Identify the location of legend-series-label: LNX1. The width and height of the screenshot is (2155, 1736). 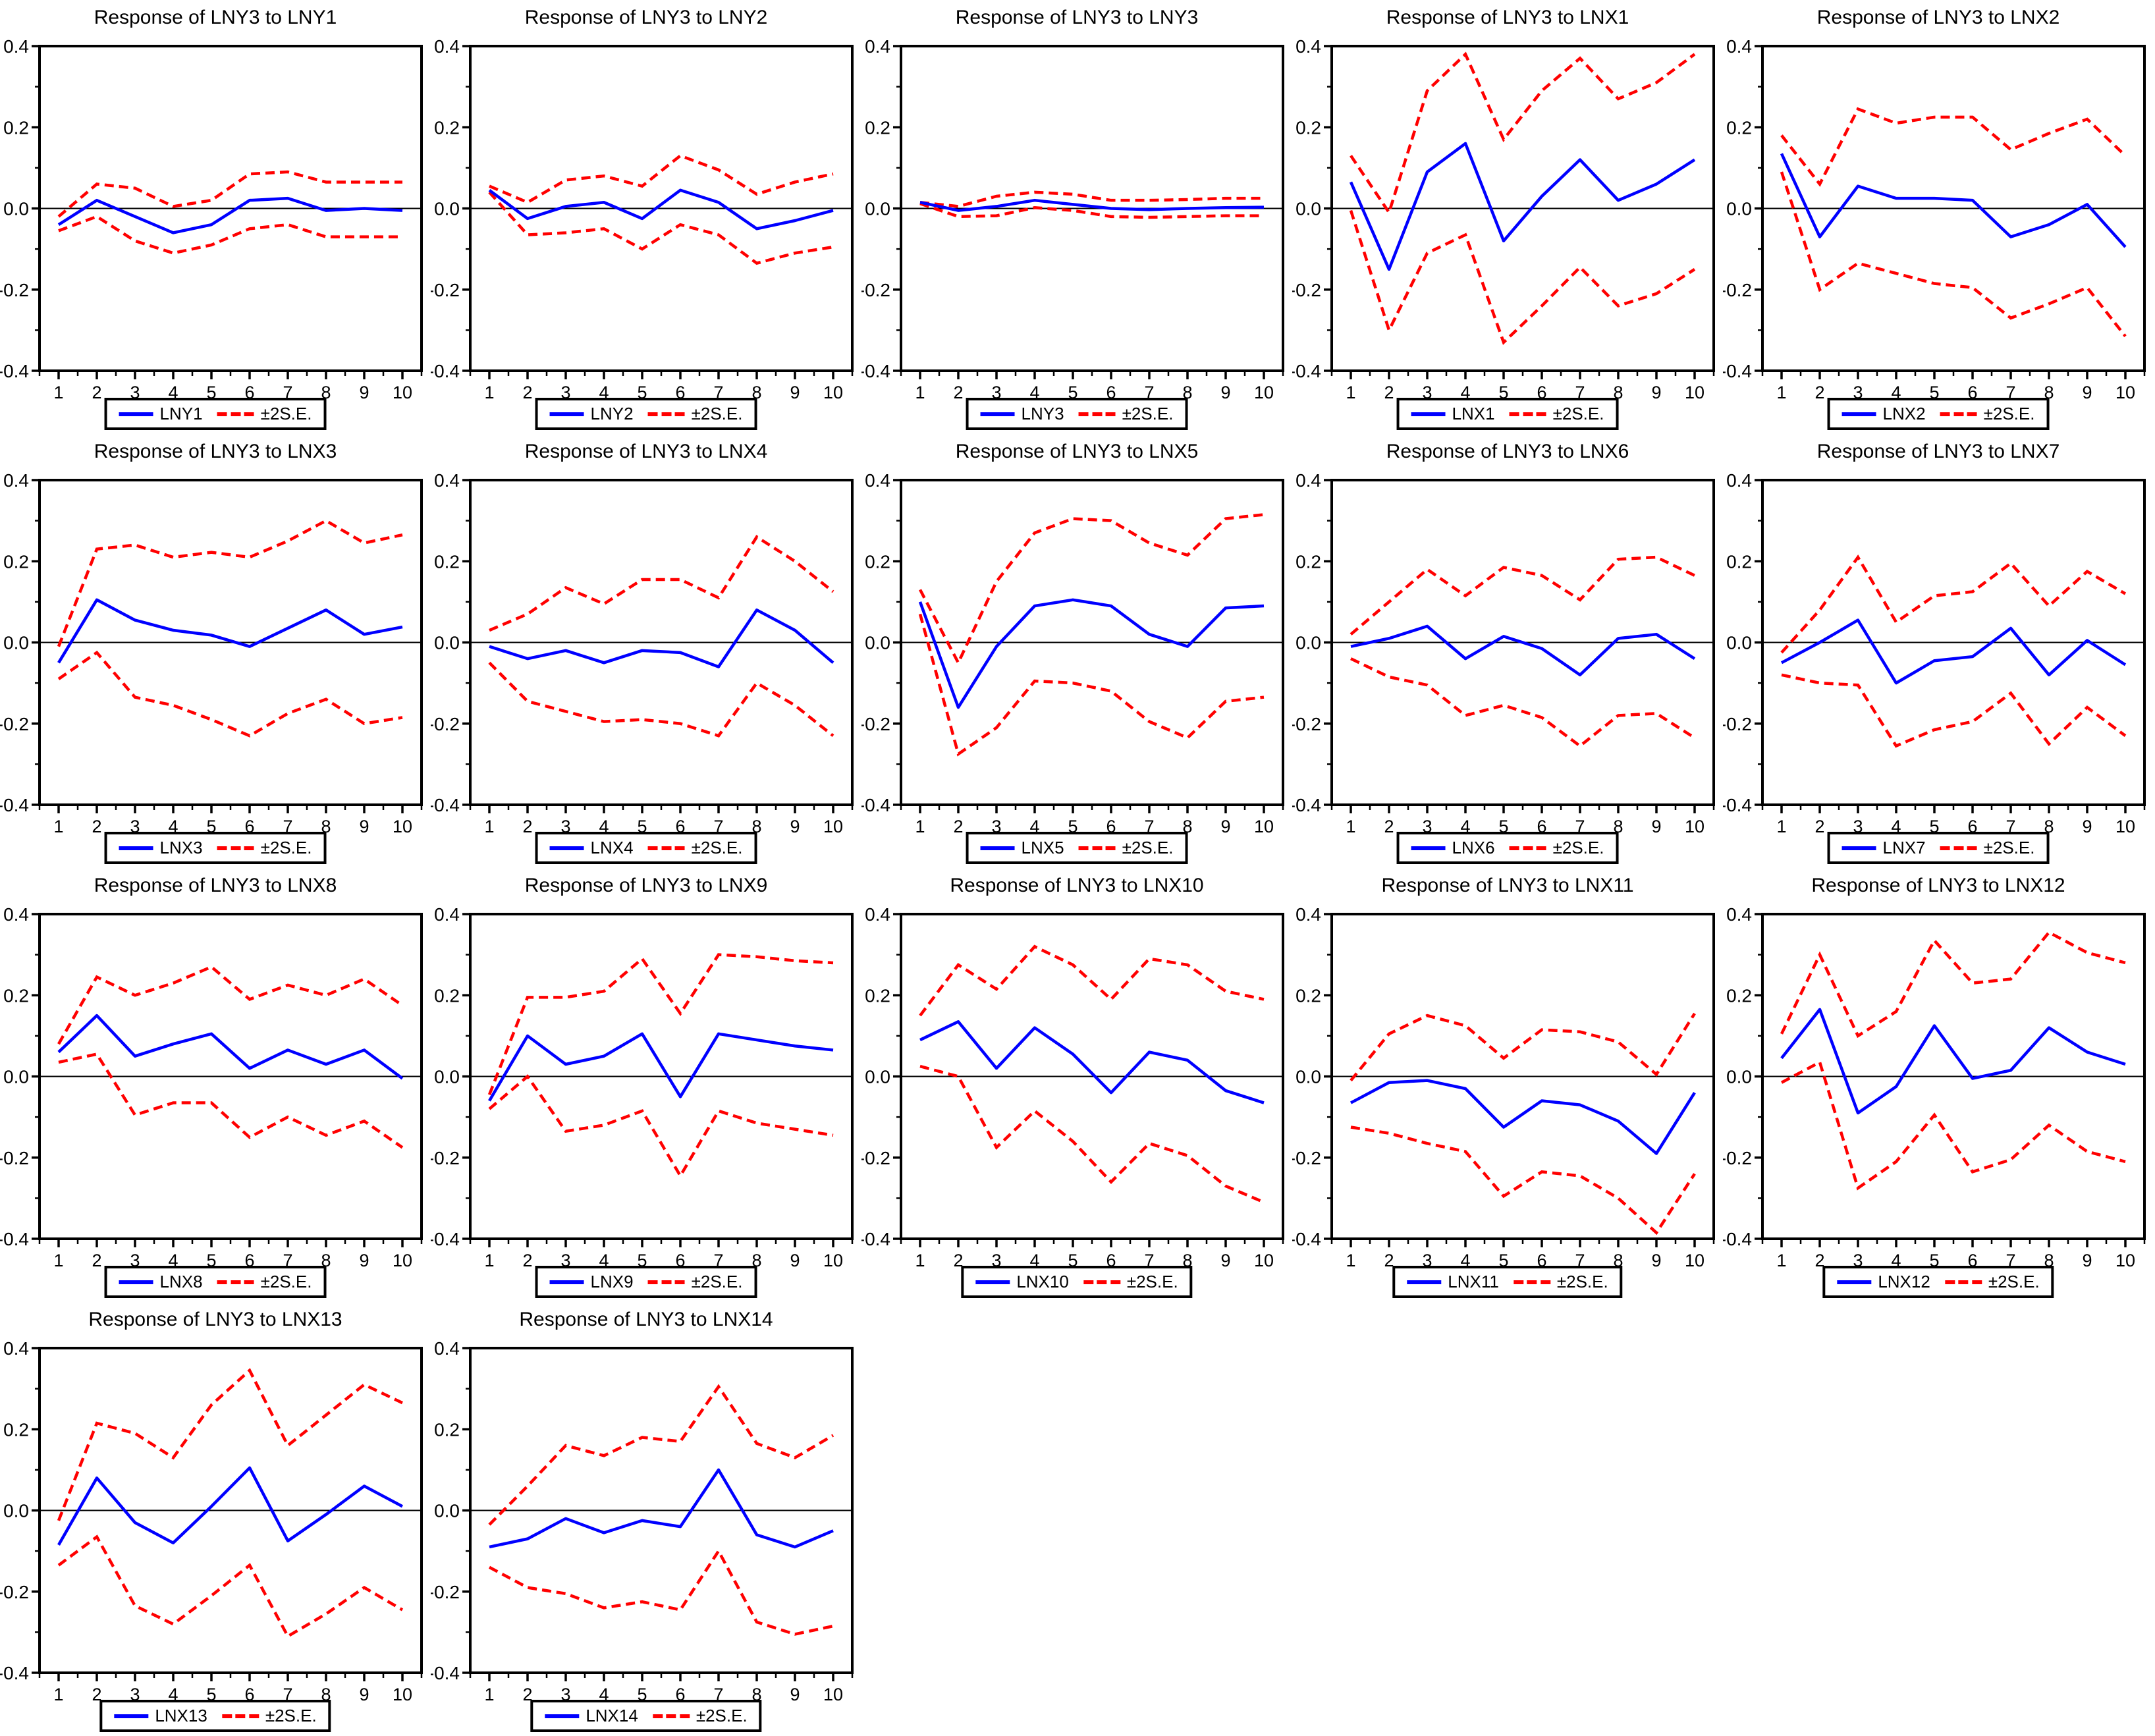
(1473, 413).